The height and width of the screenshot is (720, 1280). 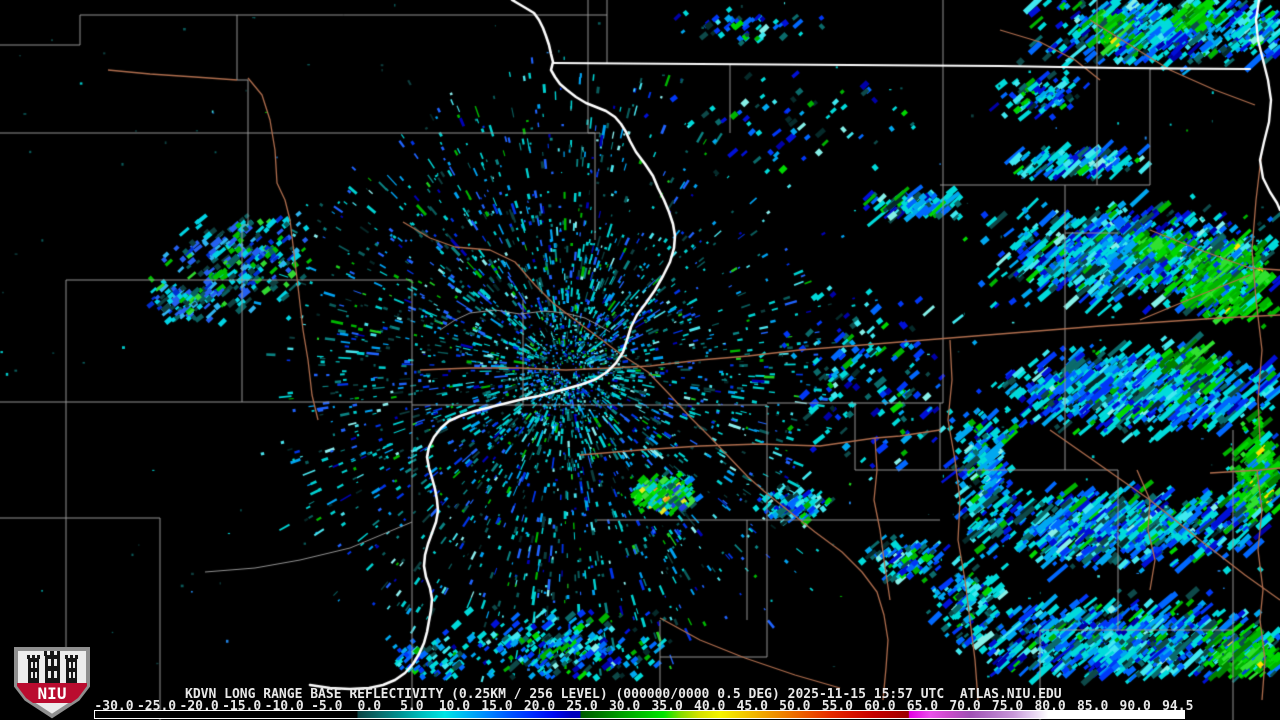 I want to click on niu-logo: NIU, so click(x=52, y=683).